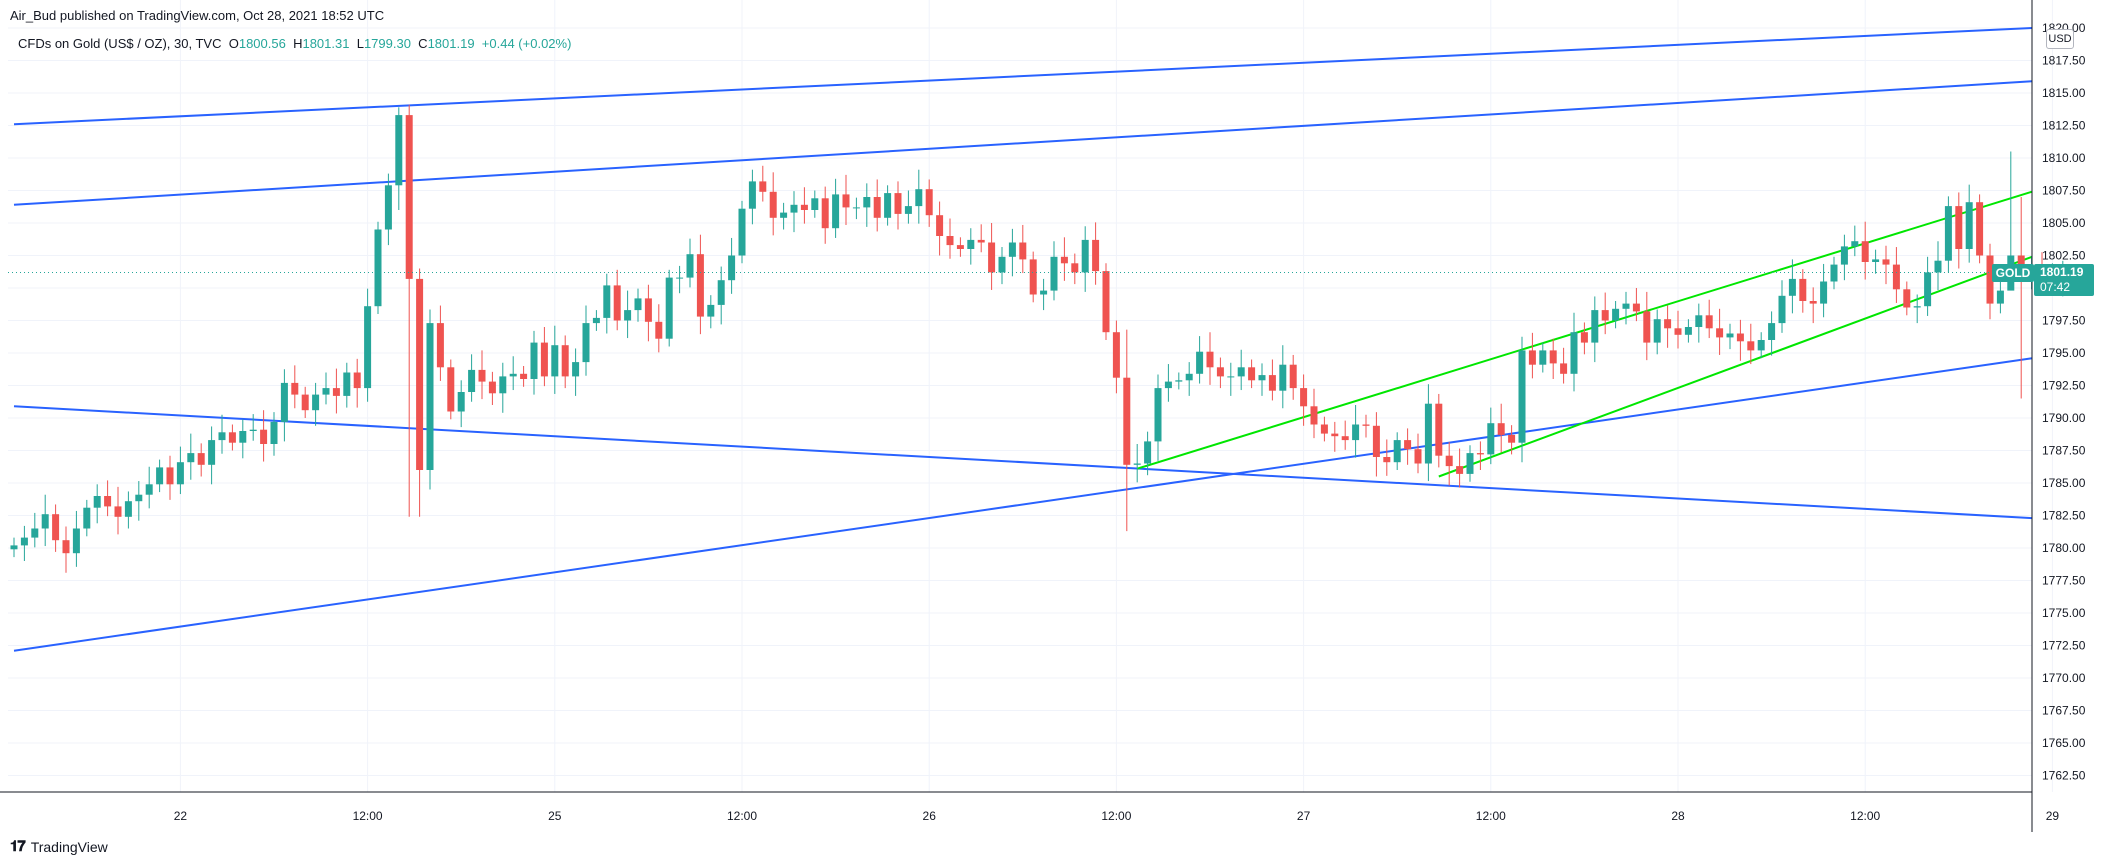  Describe the element at coordinates (2053, 816) in the screenshot. I see `time-tick-label: 29` at that location.